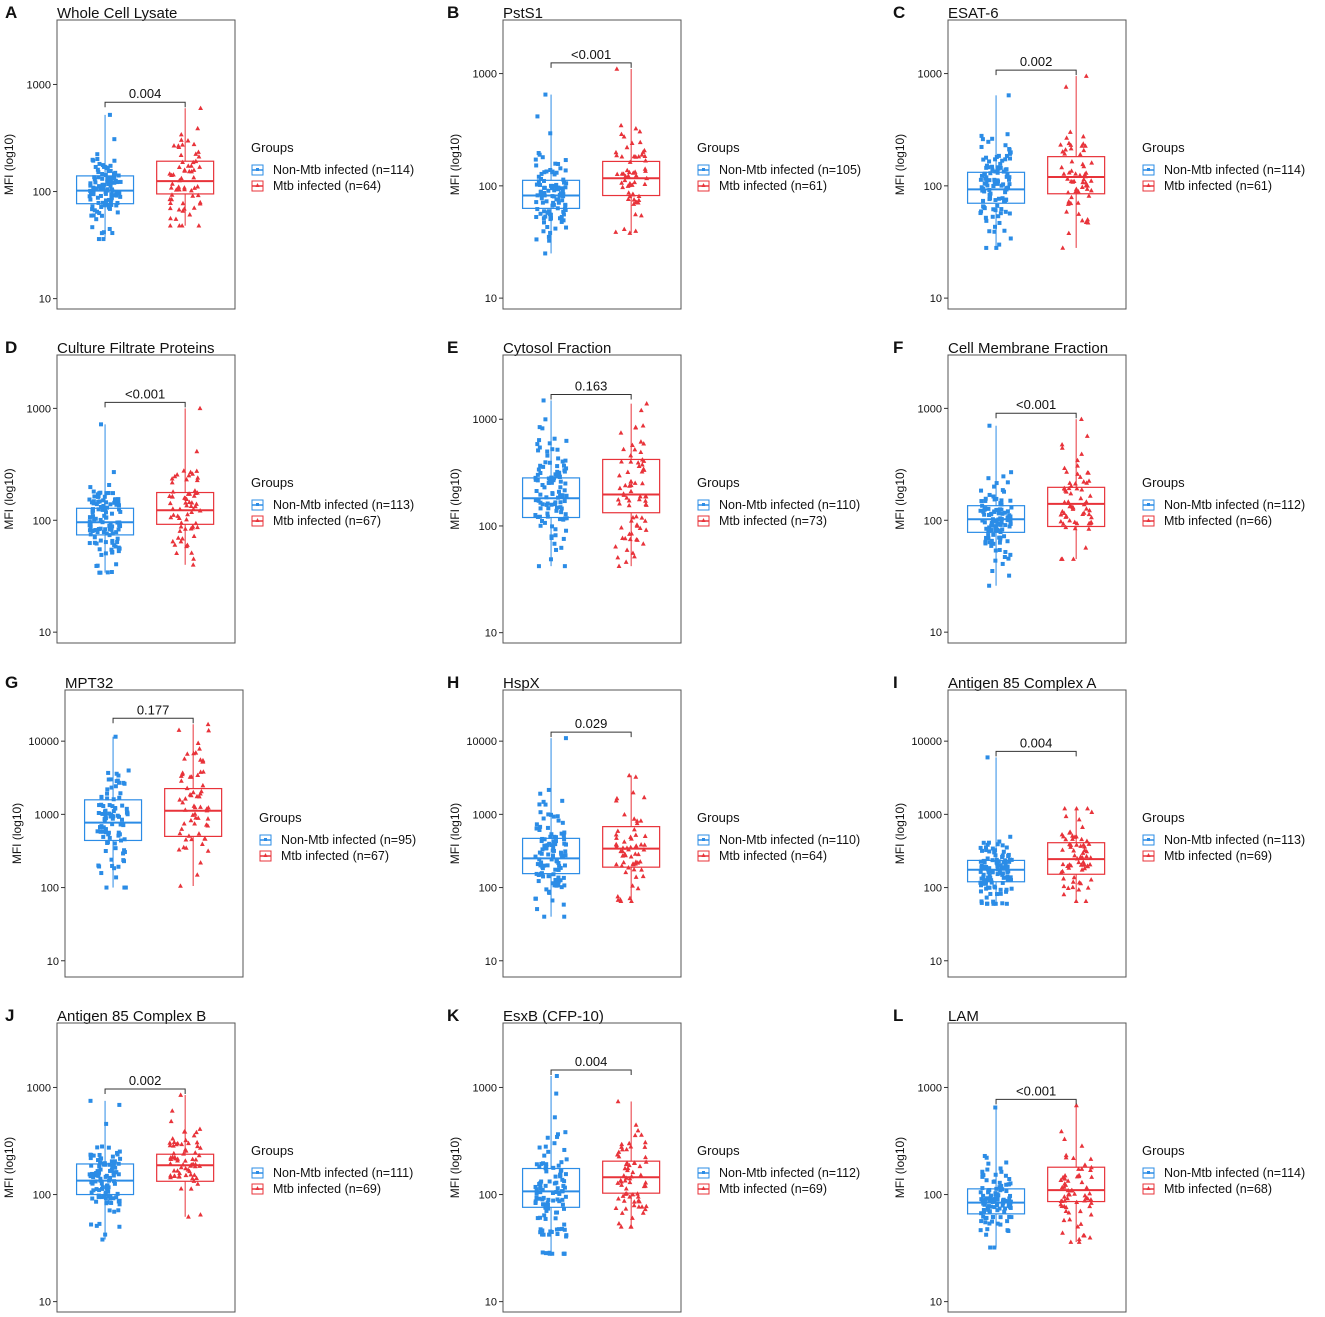  What do you see at coordinates (9, 498) in the screenshot?
I see `y-axis-label: MFI (log10)` at bounding box center [9, 498].